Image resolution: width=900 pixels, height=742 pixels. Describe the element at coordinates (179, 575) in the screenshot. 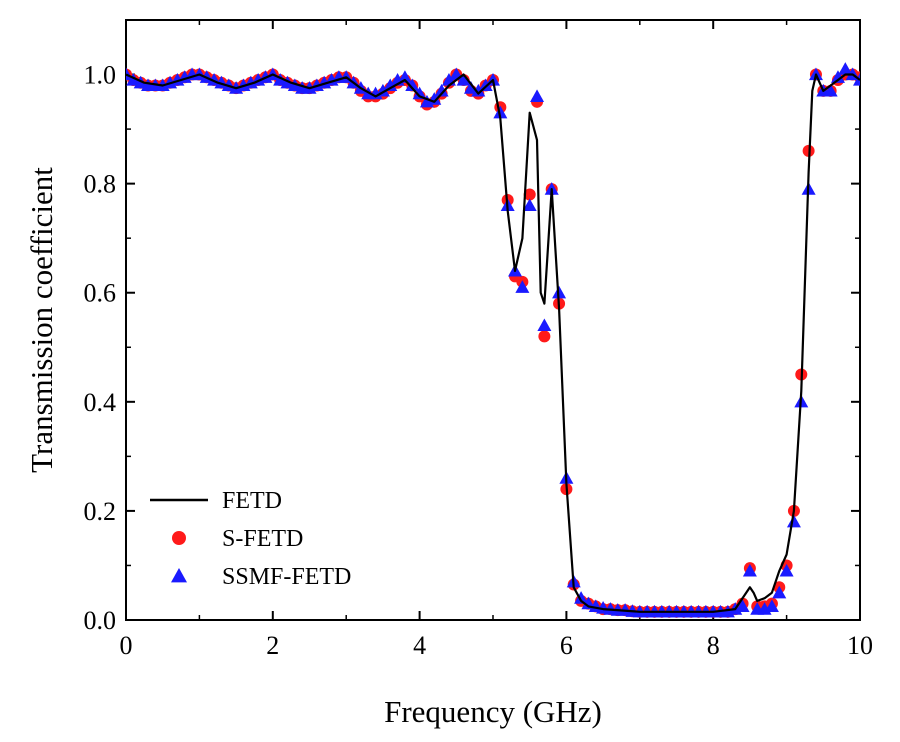

I see `legend-swatch-triangle` at that location.